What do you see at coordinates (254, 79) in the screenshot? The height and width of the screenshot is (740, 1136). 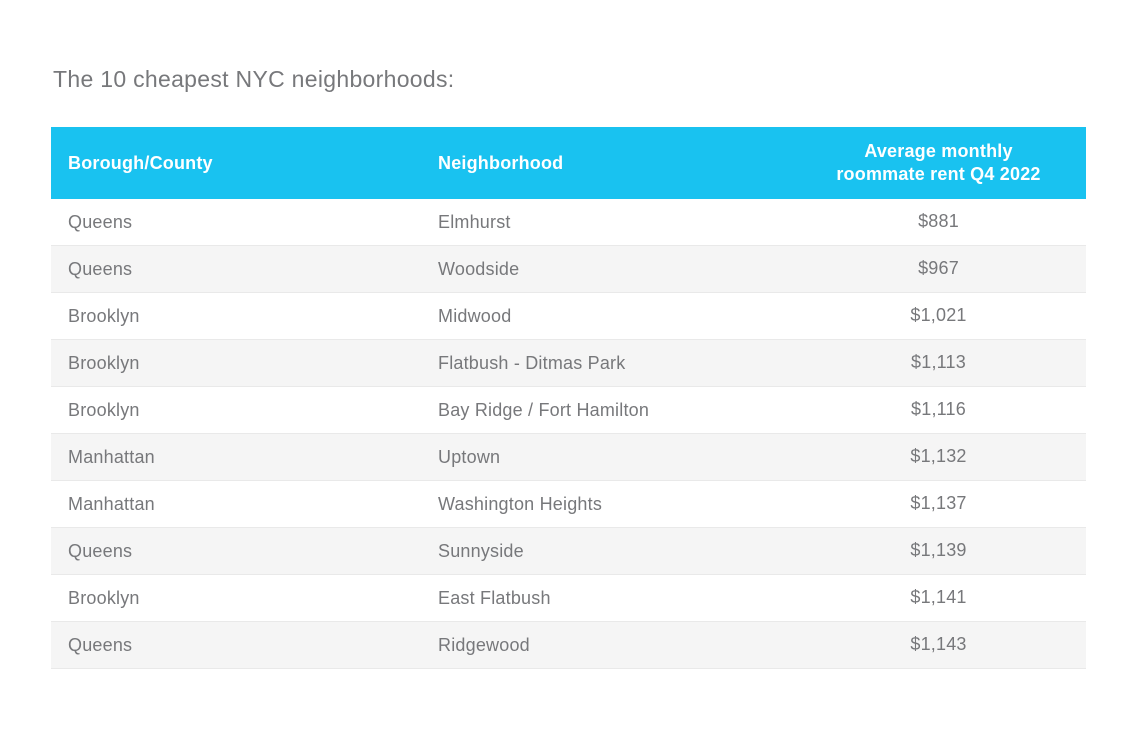 I see `page-title: The 10 cheapest NYC neighborhoods:` at bounding box center [254, 79].